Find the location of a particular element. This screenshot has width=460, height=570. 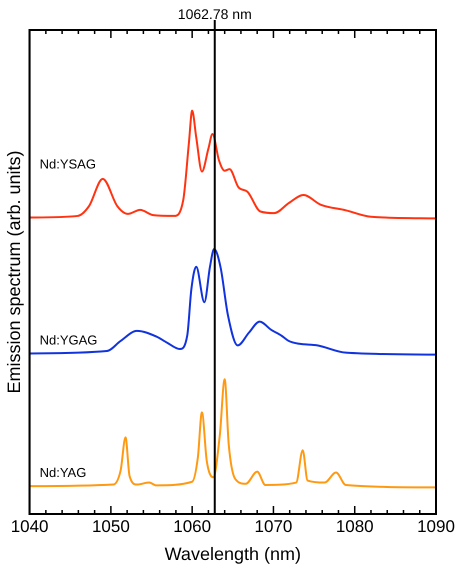

y-axis-title: Emission spectrum (arb. units) is located at coordinates (14, 272).